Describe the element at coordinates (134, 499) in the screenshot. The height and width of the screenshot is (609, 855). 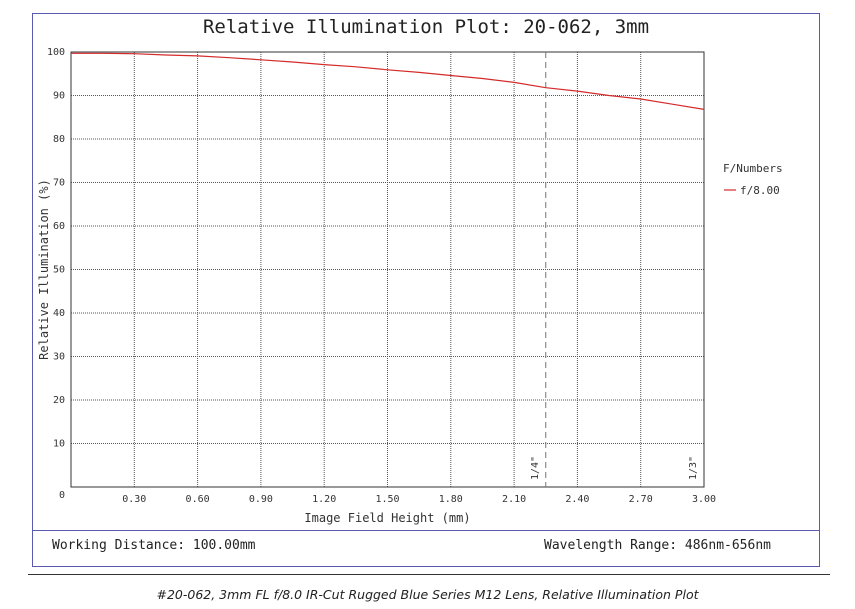
I see `x-tick-label: 0.30` at that location.